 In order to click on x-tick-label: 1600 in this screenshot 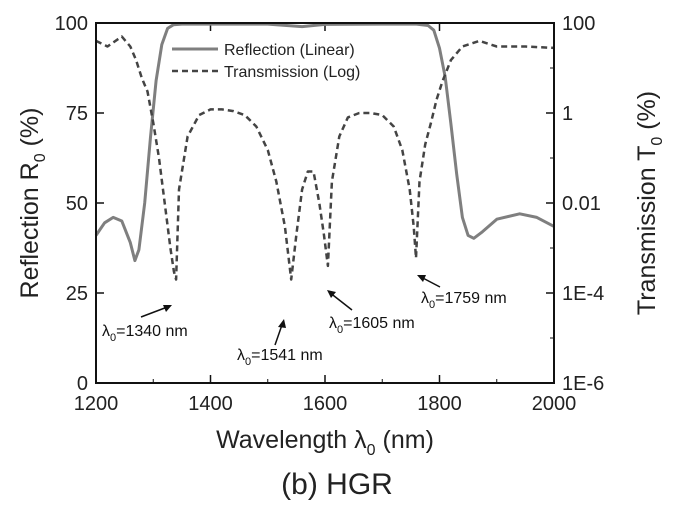, I will do `click(325, 404)`.